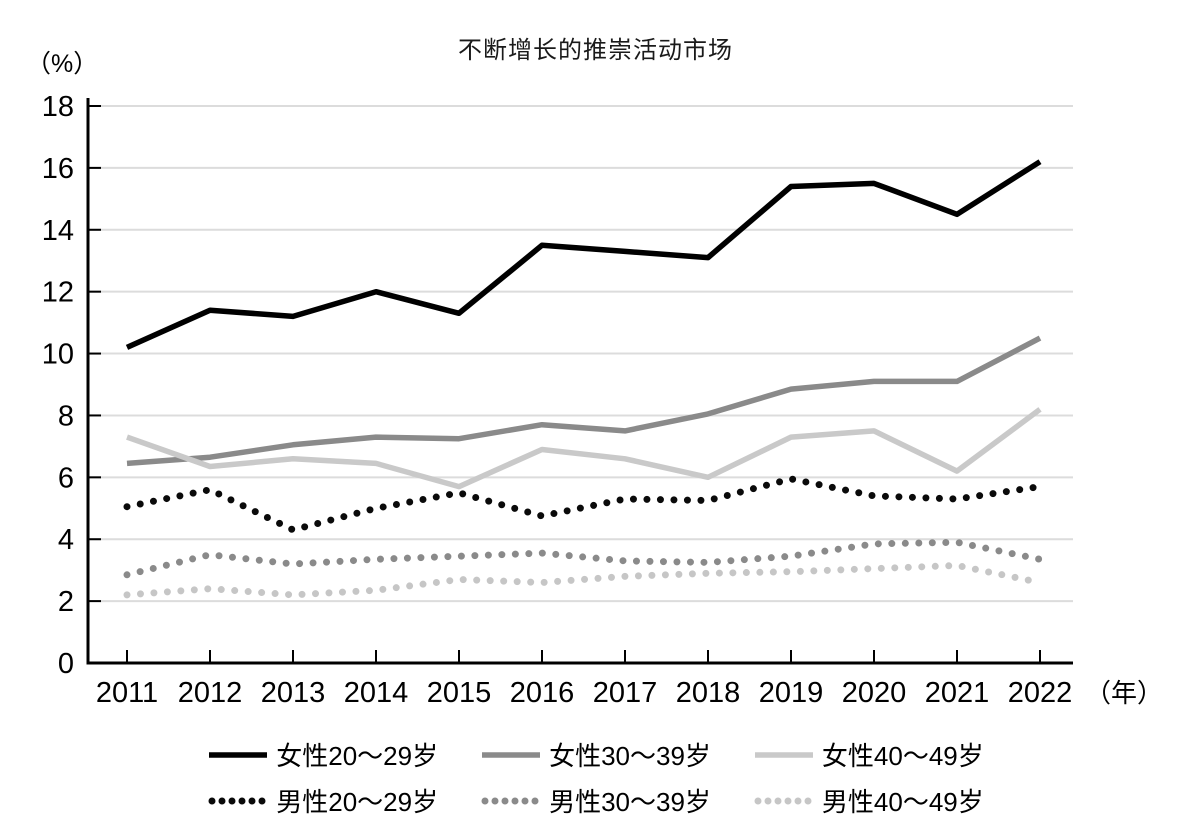 This screenshot has height=830, width=1191. What do you see at coordinates (708, 693) in the screenshot?
I see `x-tick-label: 2018` at bounding box center [708, 693].